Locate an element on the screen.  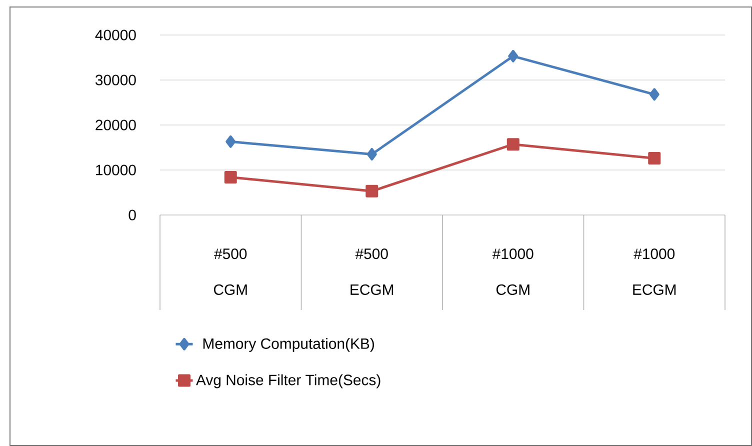
category-label: #500 ECGM is located at coordinates (372, 271).